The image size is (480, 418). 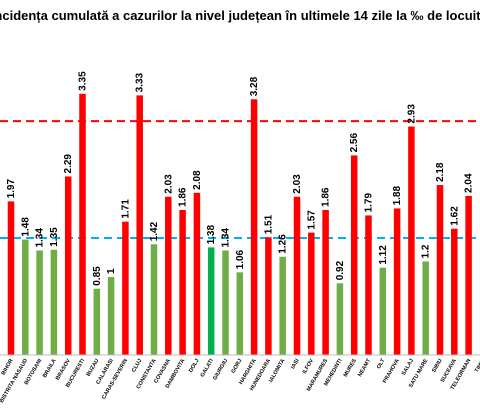 I want to click on bar-value-label: 2.29, so click(x=68, y=164).